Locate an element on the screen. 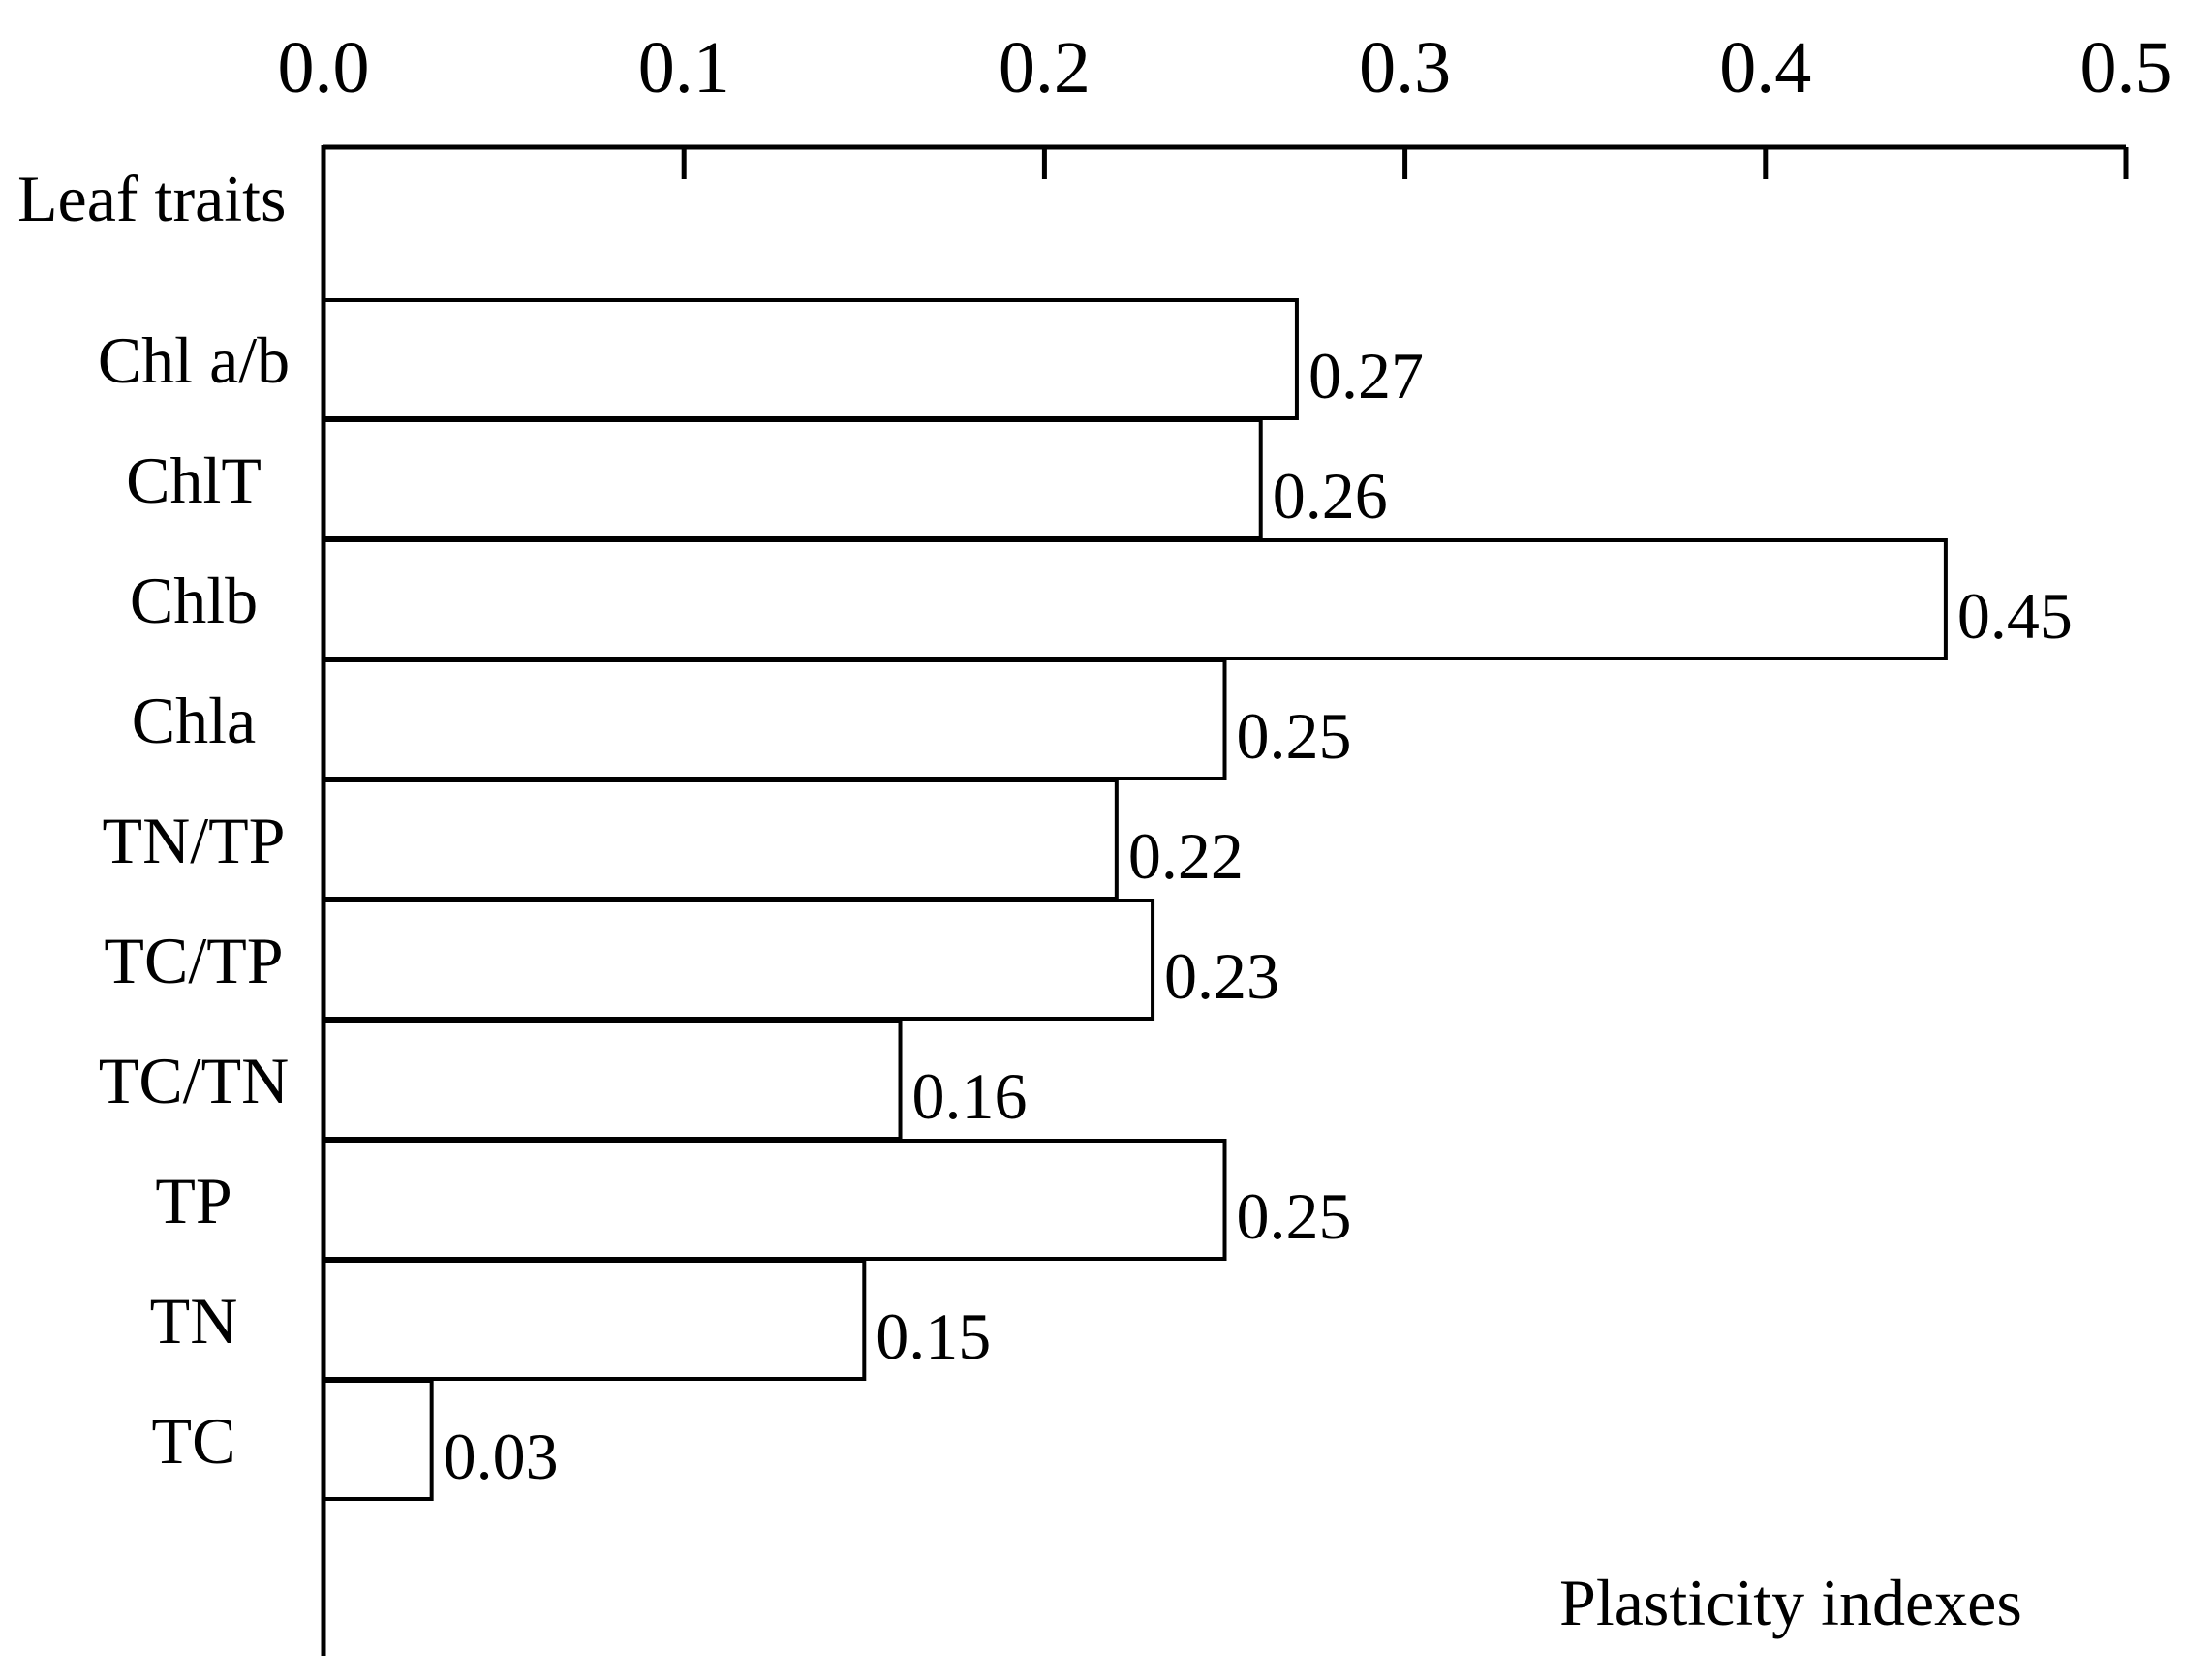 The width and height of the screenshot is (2185, 1680). value-label: 0.16 is located at coordinates (970, 1096).